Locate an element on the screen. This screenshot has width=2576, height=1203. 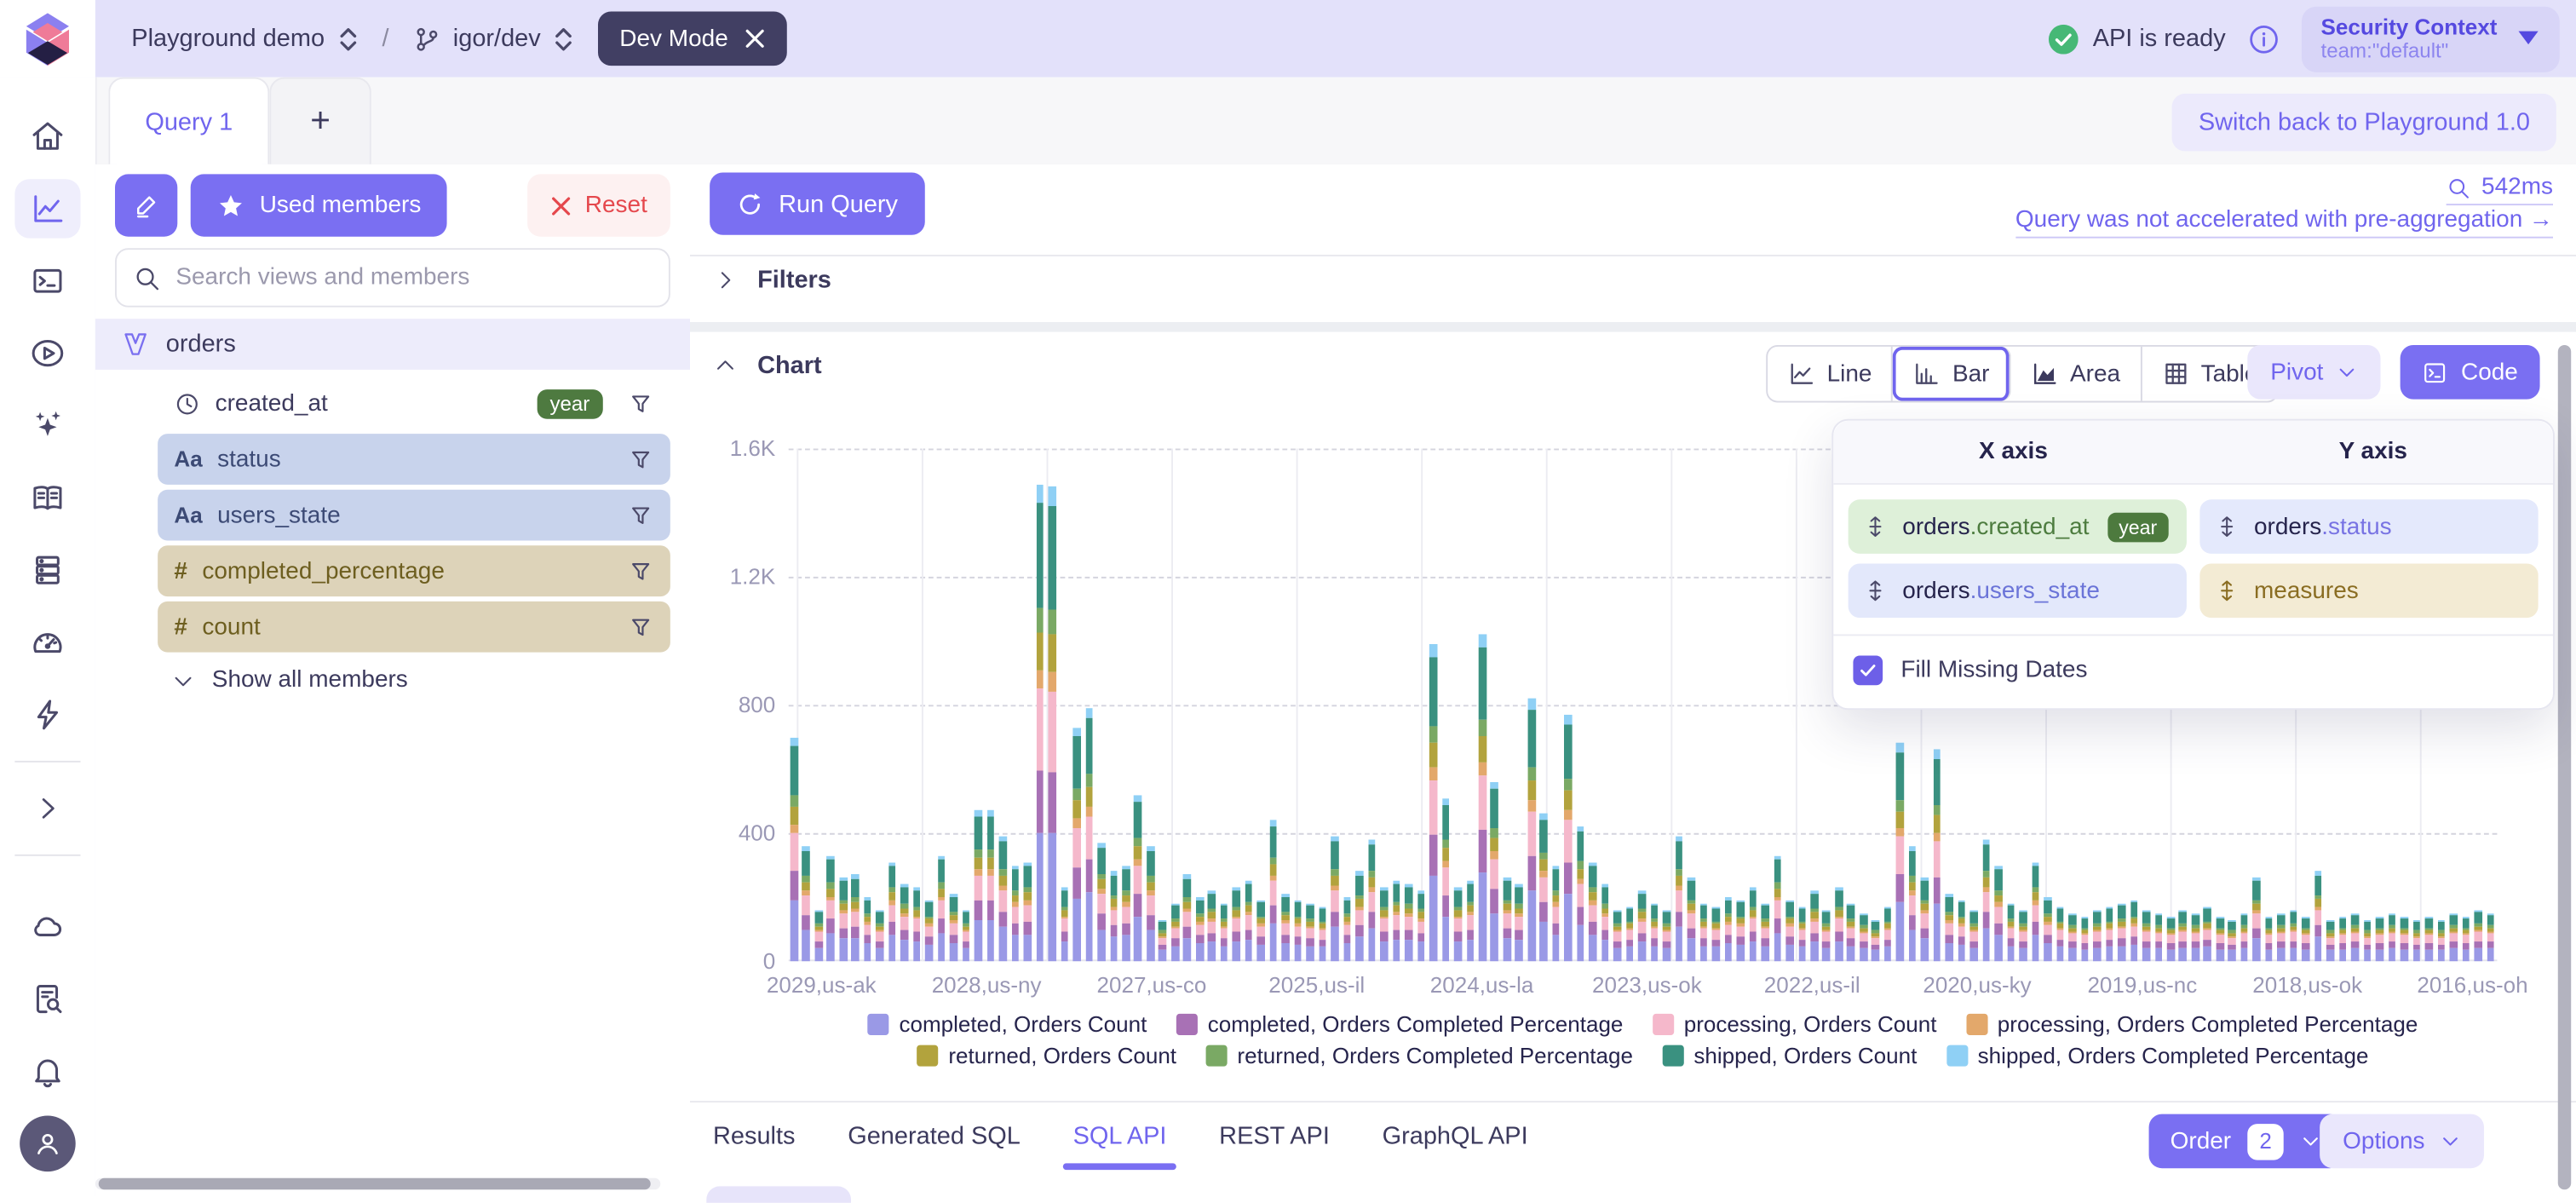
sidebar-item-run is located at coordinates (47, 353).